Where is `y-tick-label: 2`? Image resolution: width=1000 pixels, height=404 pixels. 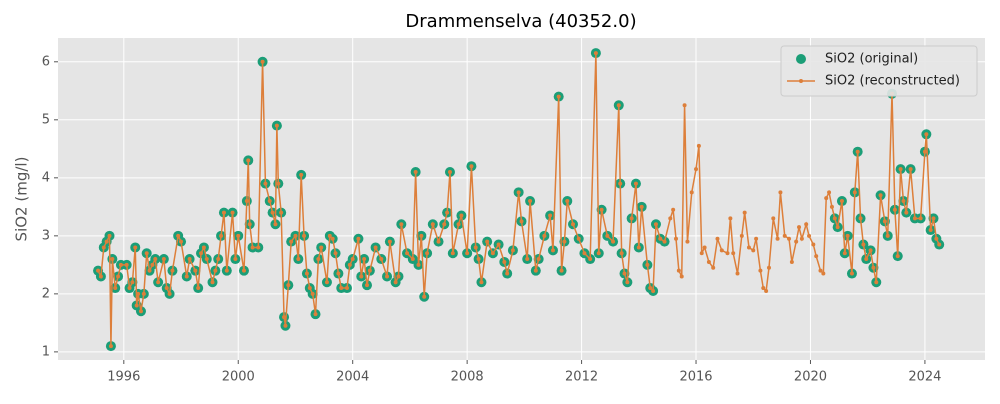 y-tick-label: 2 is located at coordinates (46, 293).